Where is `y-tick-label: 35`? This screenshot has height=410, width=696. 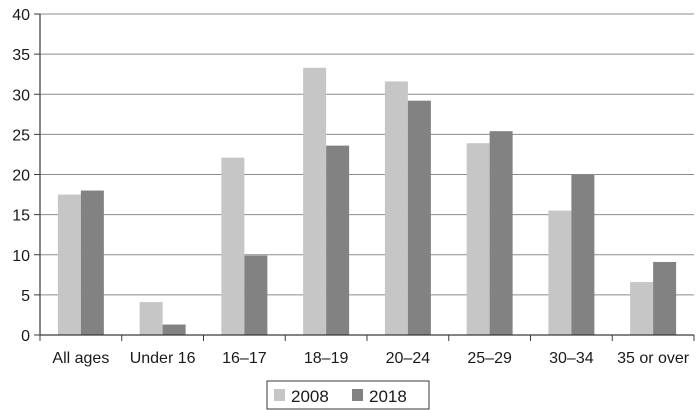 y-tick-label: 35 is located at coordinates (21, 55).